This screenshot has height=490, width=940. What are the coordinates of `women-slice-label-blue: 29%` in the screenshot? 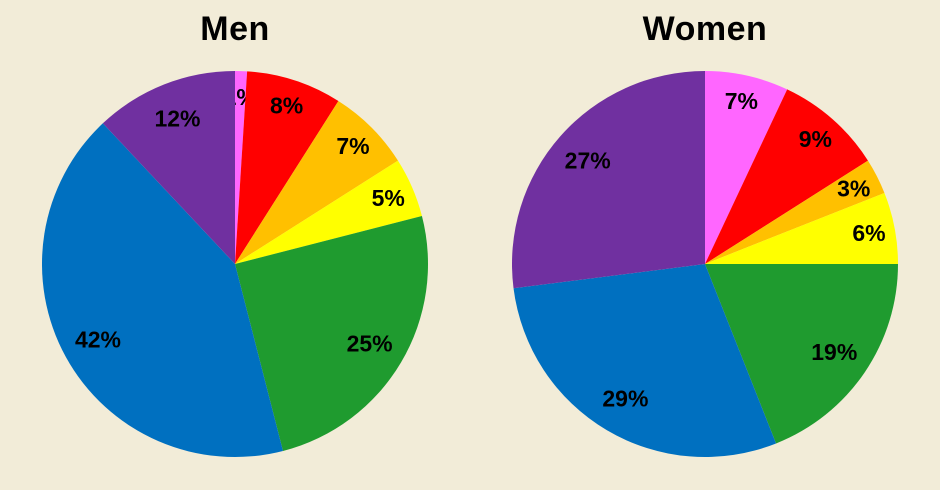 It's located at (625, 399).